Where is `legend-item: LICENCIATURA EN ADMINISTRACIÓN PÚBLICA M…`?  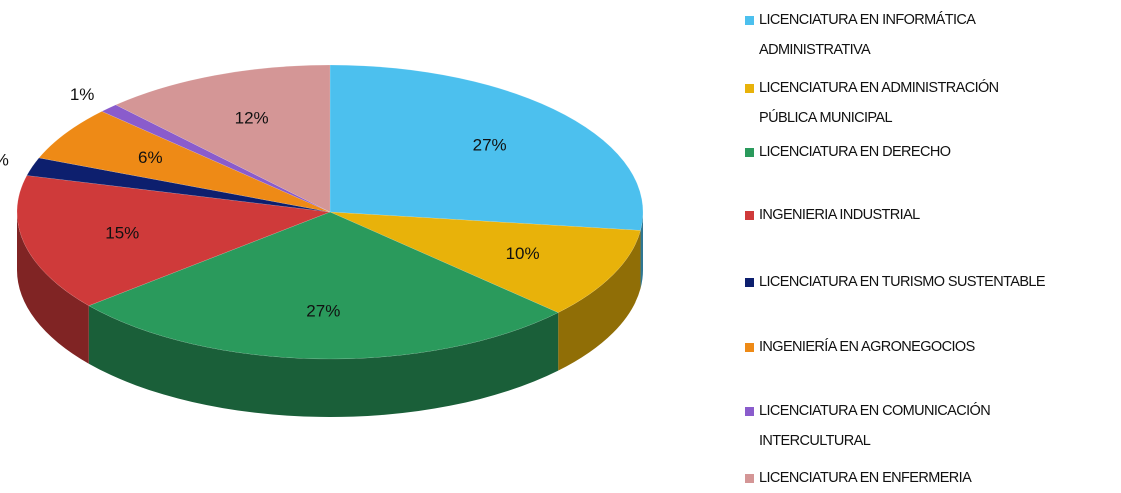
legend-item: LICENCIATURA EN ADMINISTRACIÓN PÚBLICA M… is located at coordinates (900, 103).